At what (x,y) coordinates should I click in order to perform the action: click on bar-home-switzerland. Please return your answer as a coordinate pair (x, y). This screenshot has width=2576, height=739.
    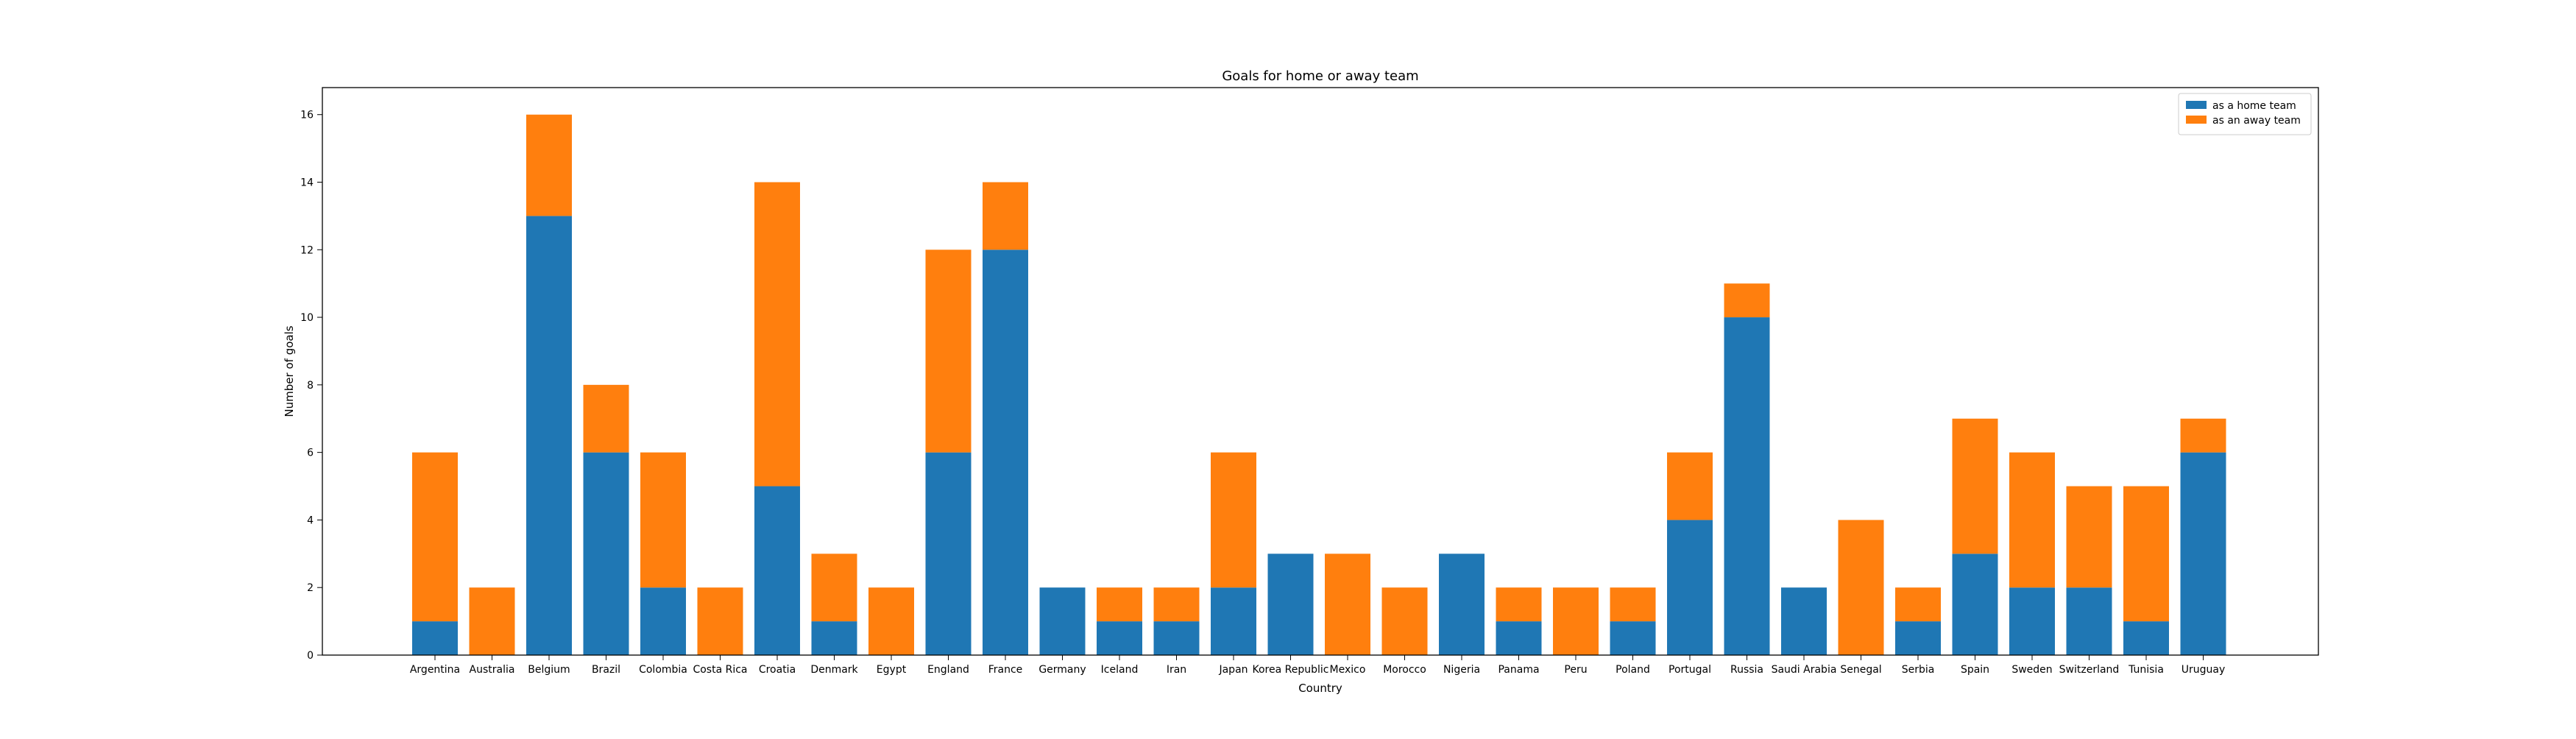
    Looking at the image, I should click on (2089, 621).